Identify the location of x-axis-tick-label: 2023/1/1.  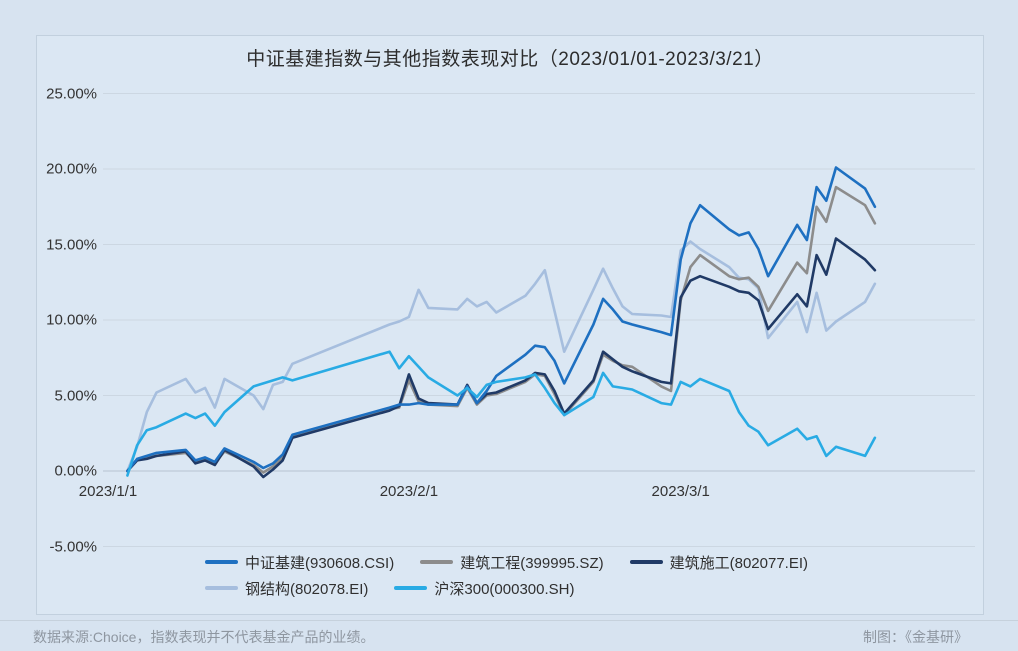
(108, 491).